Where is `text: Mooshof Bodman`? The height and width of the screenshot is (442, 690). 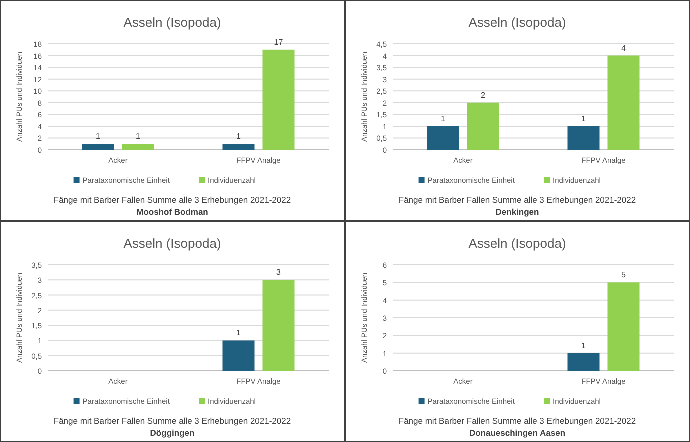 text: Mooshof Bodman is located at coordinates (172, 212).